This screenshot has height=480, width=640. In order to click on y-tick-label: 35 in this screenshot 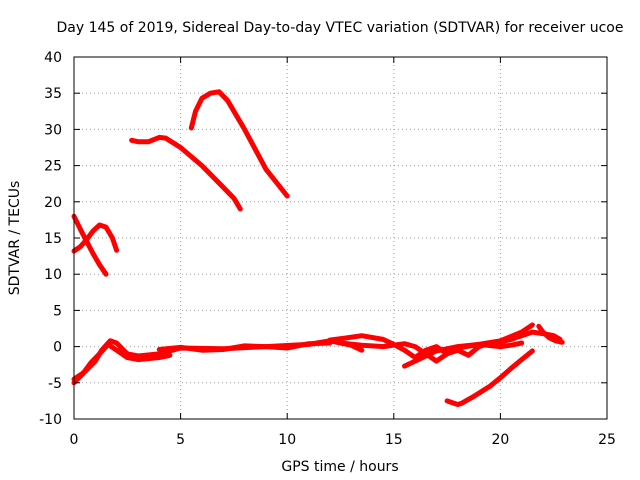, I will do `click(53, 94)`.